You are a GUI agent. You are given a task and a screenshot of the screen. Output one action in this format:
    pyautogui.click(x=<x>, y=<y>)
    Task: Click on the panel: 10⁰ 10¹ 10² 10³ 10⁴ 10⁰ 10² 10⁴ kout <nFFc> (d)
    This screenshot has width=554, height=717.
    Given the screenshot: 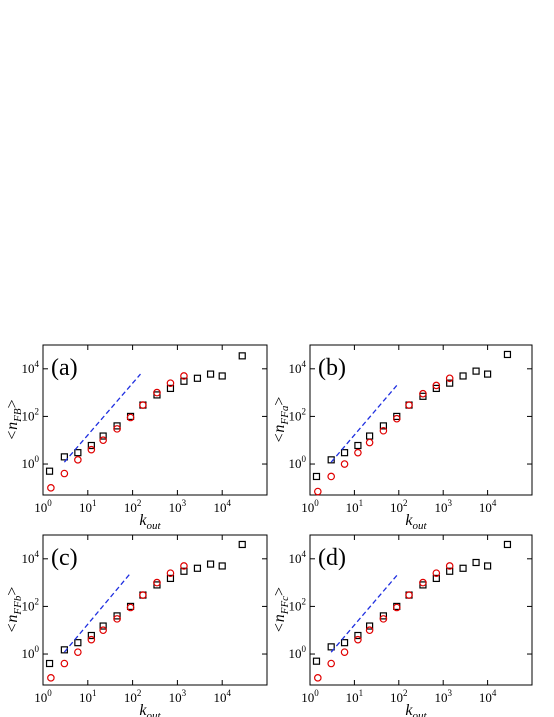 What is the action you would take?
    pyautogui.click(x=402, y=625)
    